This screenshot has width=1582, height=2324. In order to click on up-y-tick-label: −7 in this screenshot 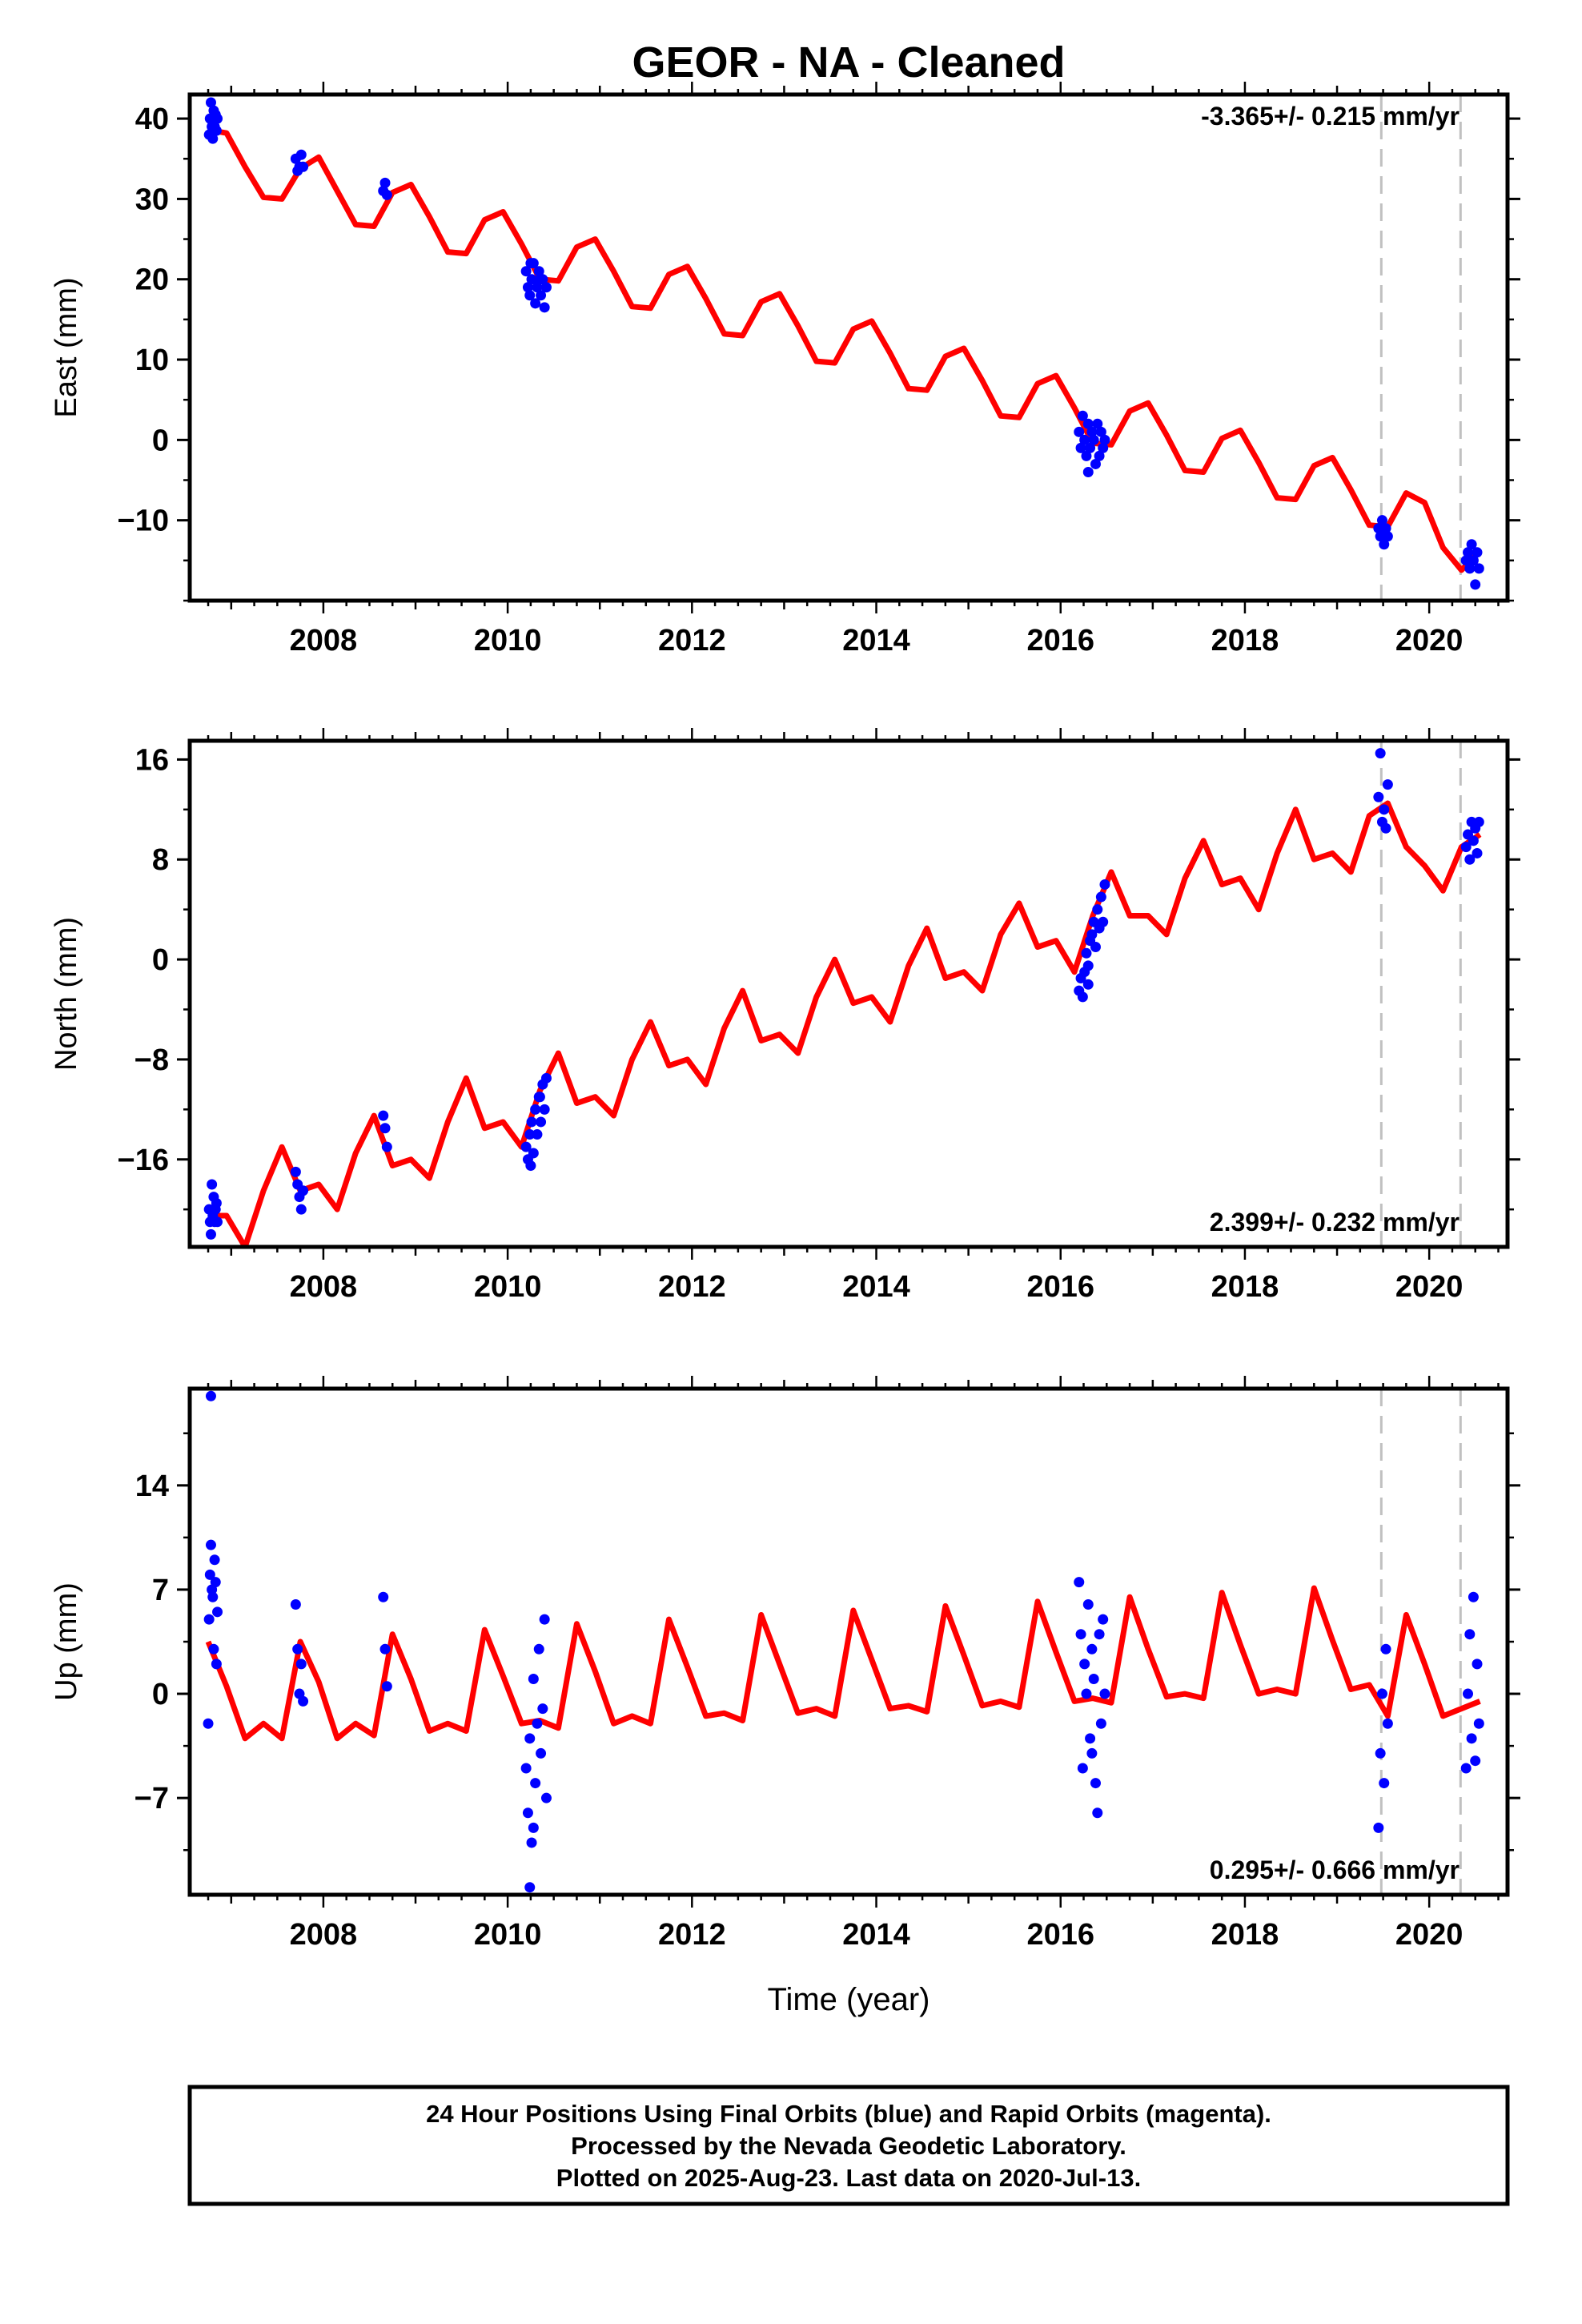, I will do `click(152, 1798)`.